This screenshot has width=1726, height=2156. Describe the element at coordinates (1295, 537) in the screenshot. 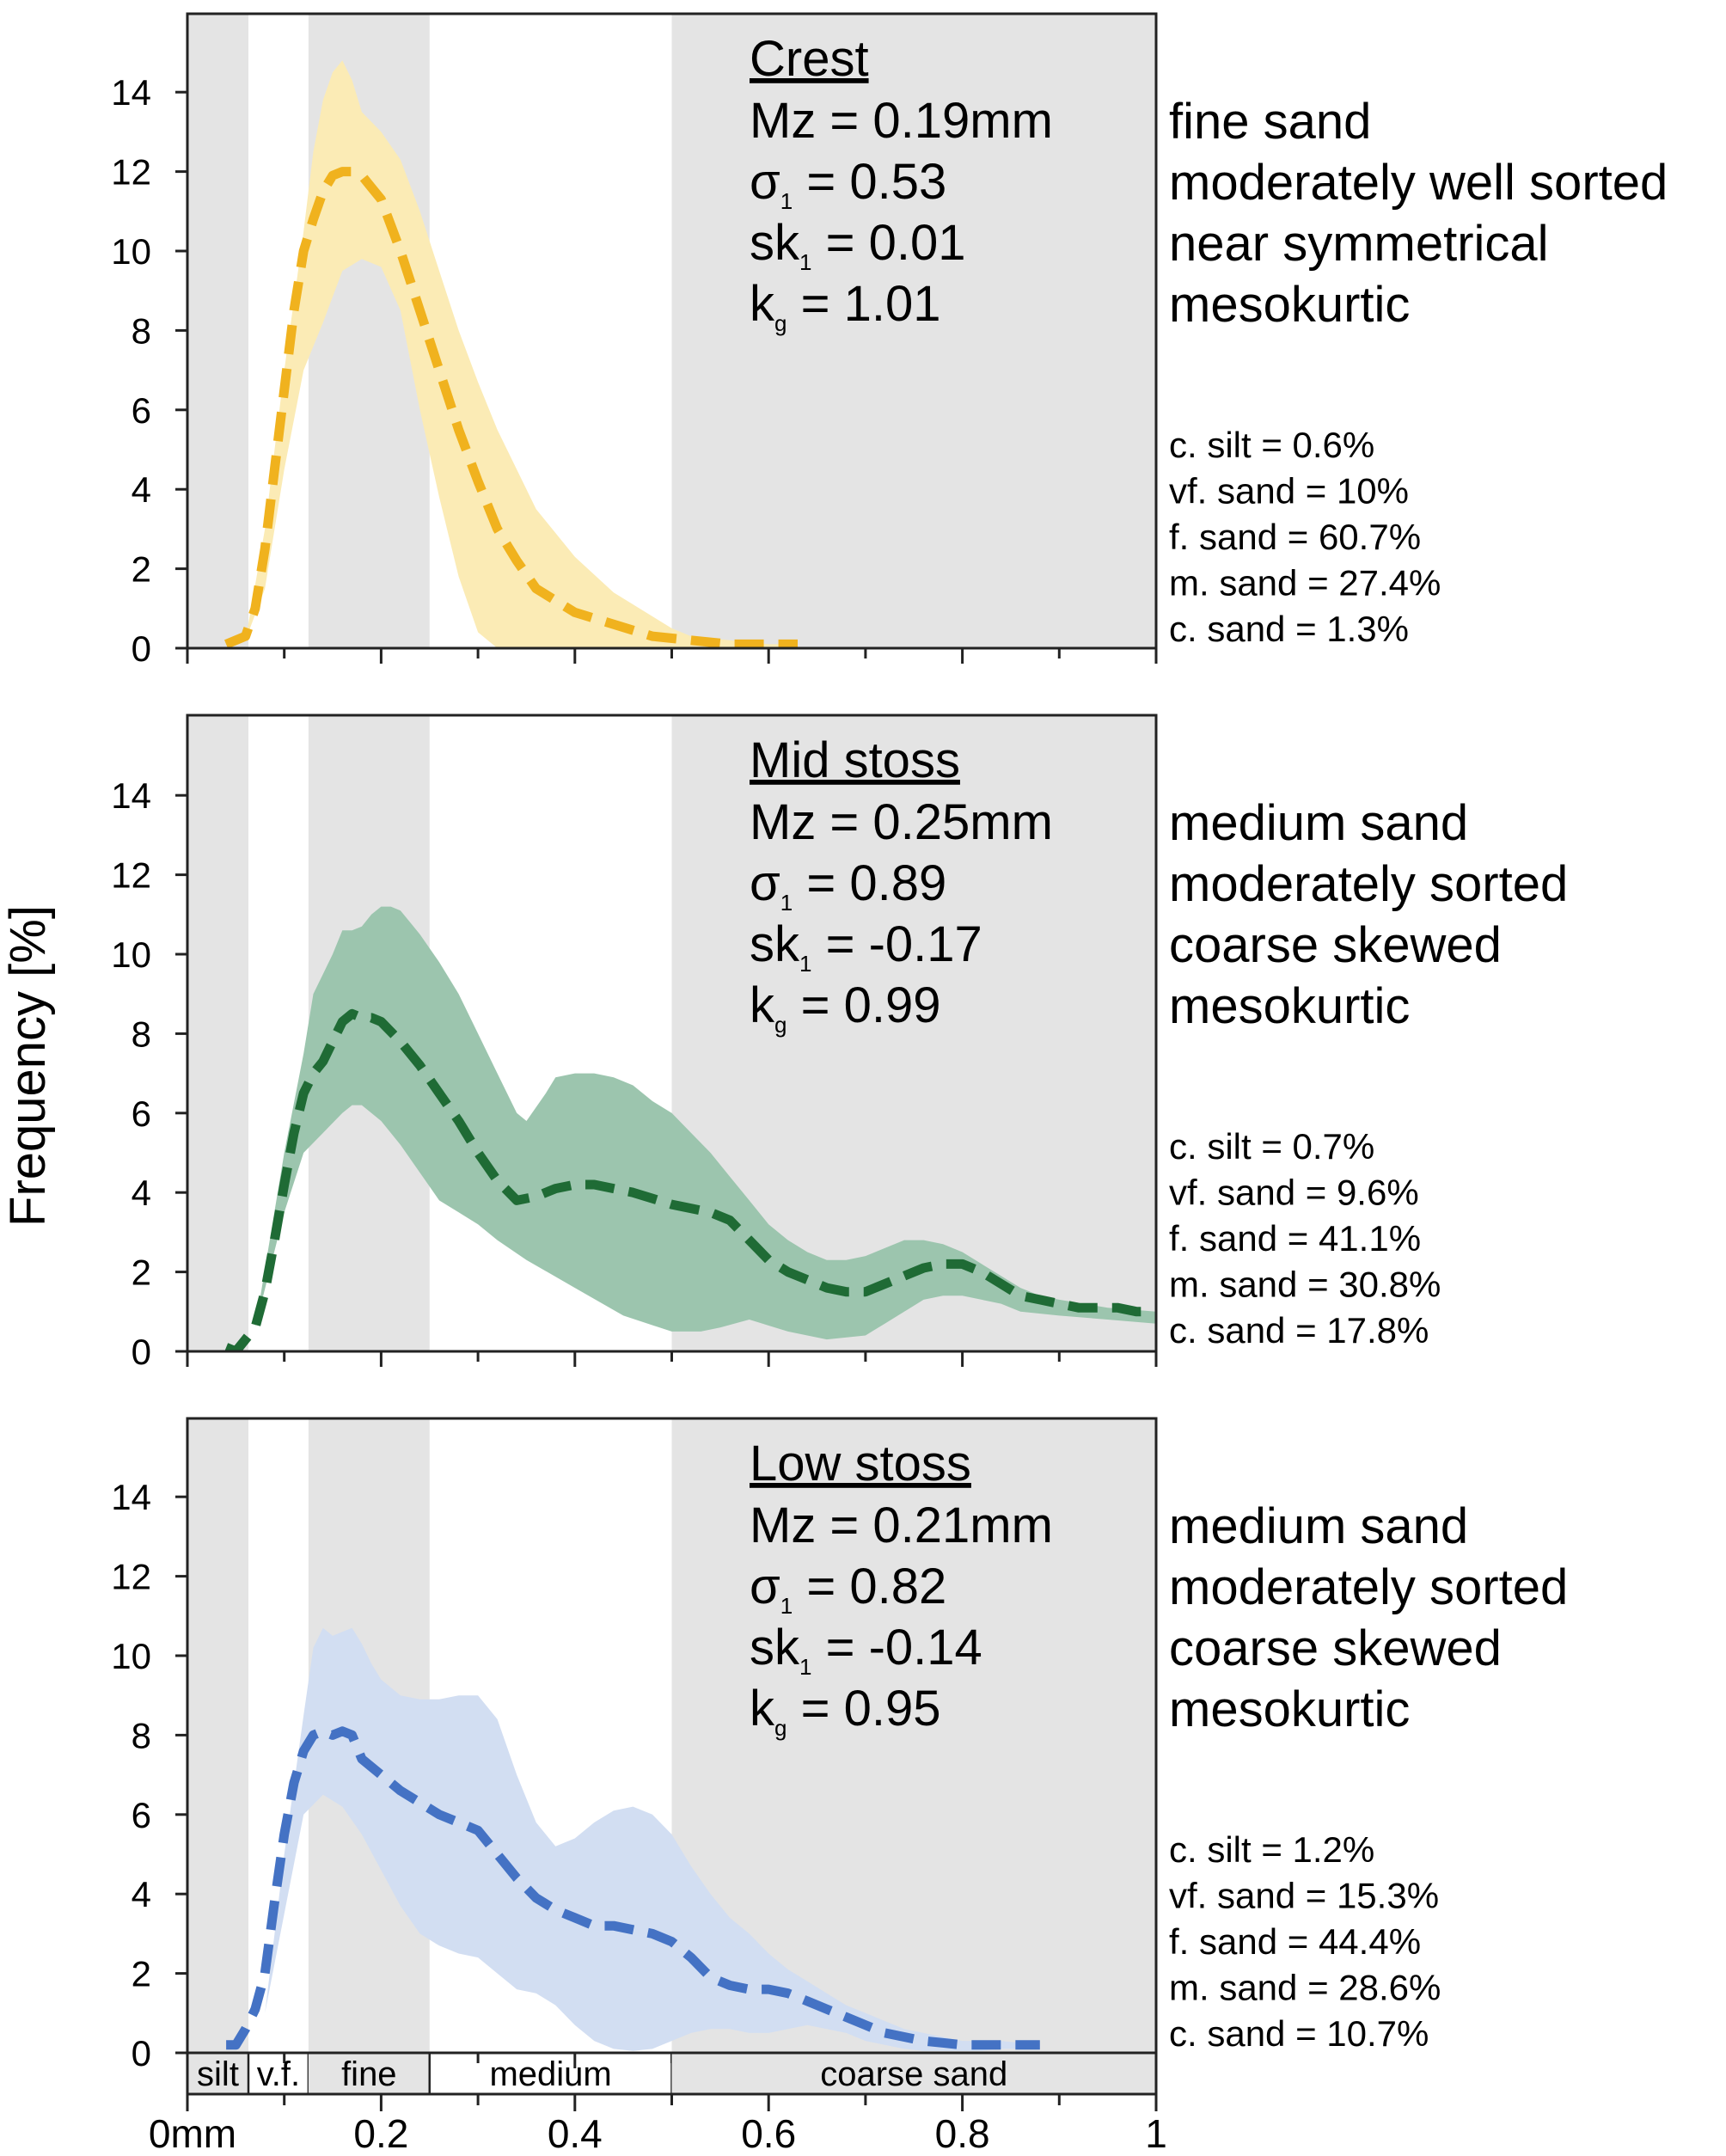

I see `composition-line: f. sand = 60.7%` at that location.